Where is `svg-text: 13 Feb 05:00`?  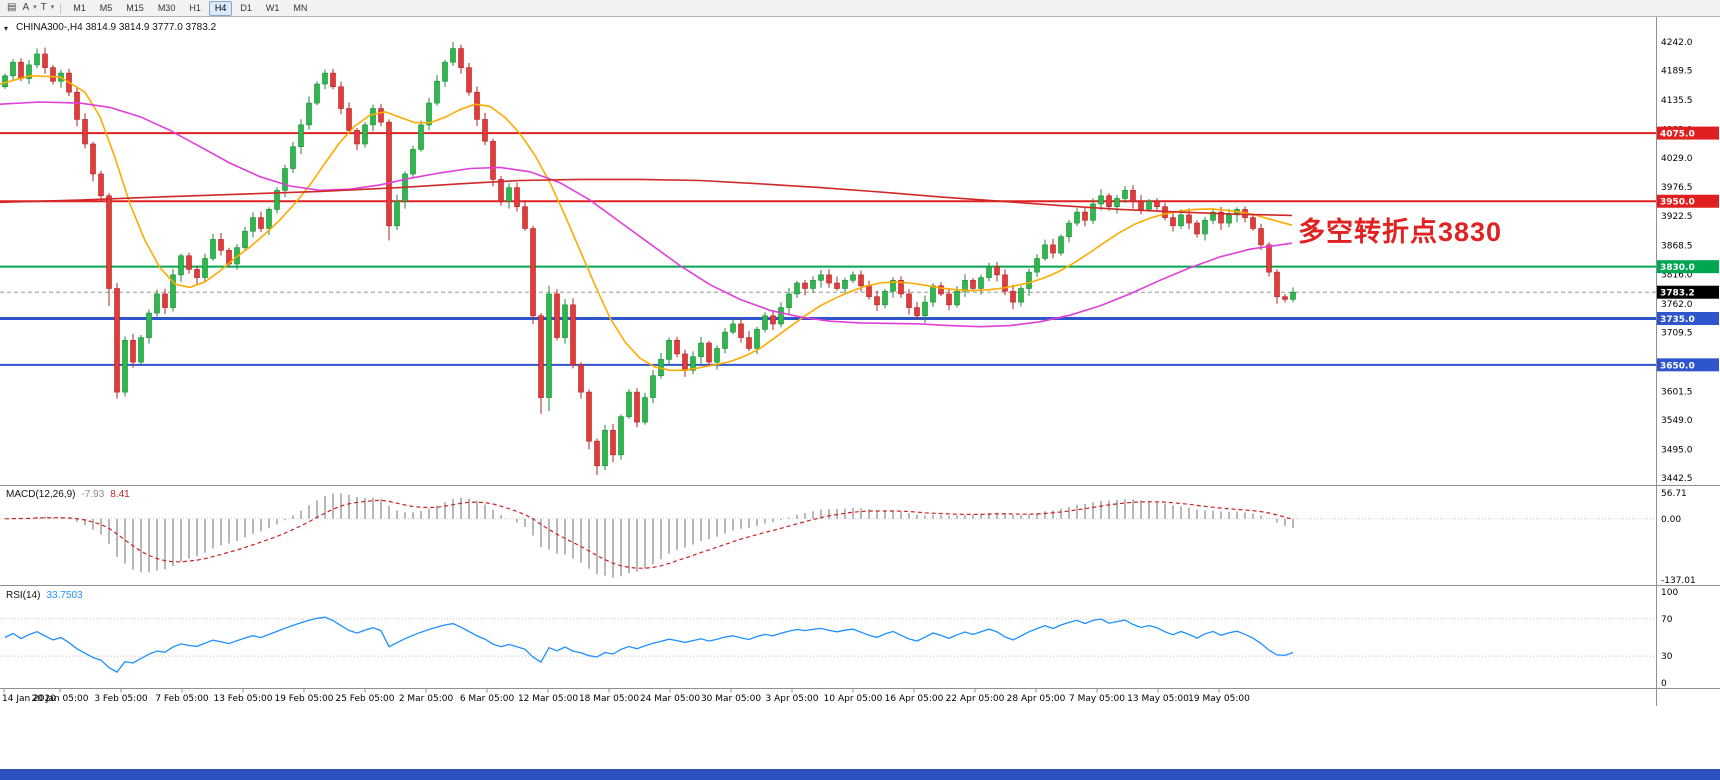 svg-text: 13 Feb 05:00 is located at coordinates (242, 699).